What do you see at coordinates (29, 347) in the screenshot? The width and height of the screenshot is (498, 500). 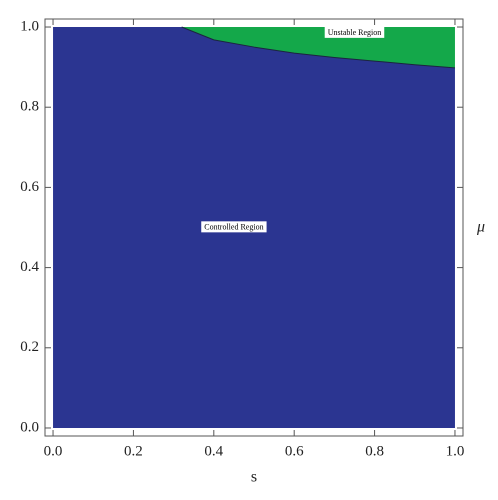 I see `y-tick-label: 0.2` at bounding box center [29, 347].